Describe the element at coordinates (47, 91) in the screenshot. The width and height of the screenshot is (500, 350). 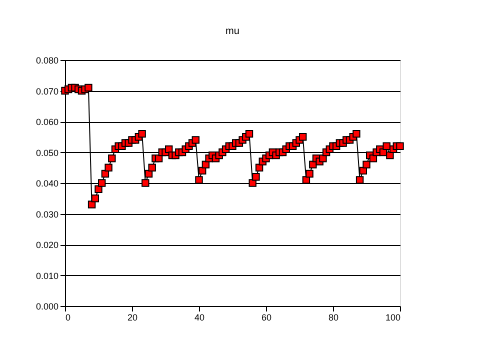
I see `y-tick-label: 0.070` at that location.